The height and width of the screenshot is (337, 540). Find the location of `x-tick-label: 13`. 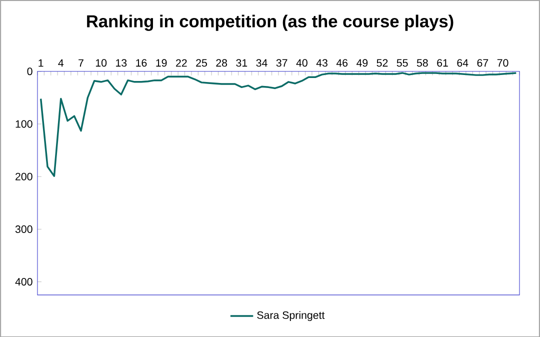

x-tick-label: 13 is located at coordinates (121, 62).